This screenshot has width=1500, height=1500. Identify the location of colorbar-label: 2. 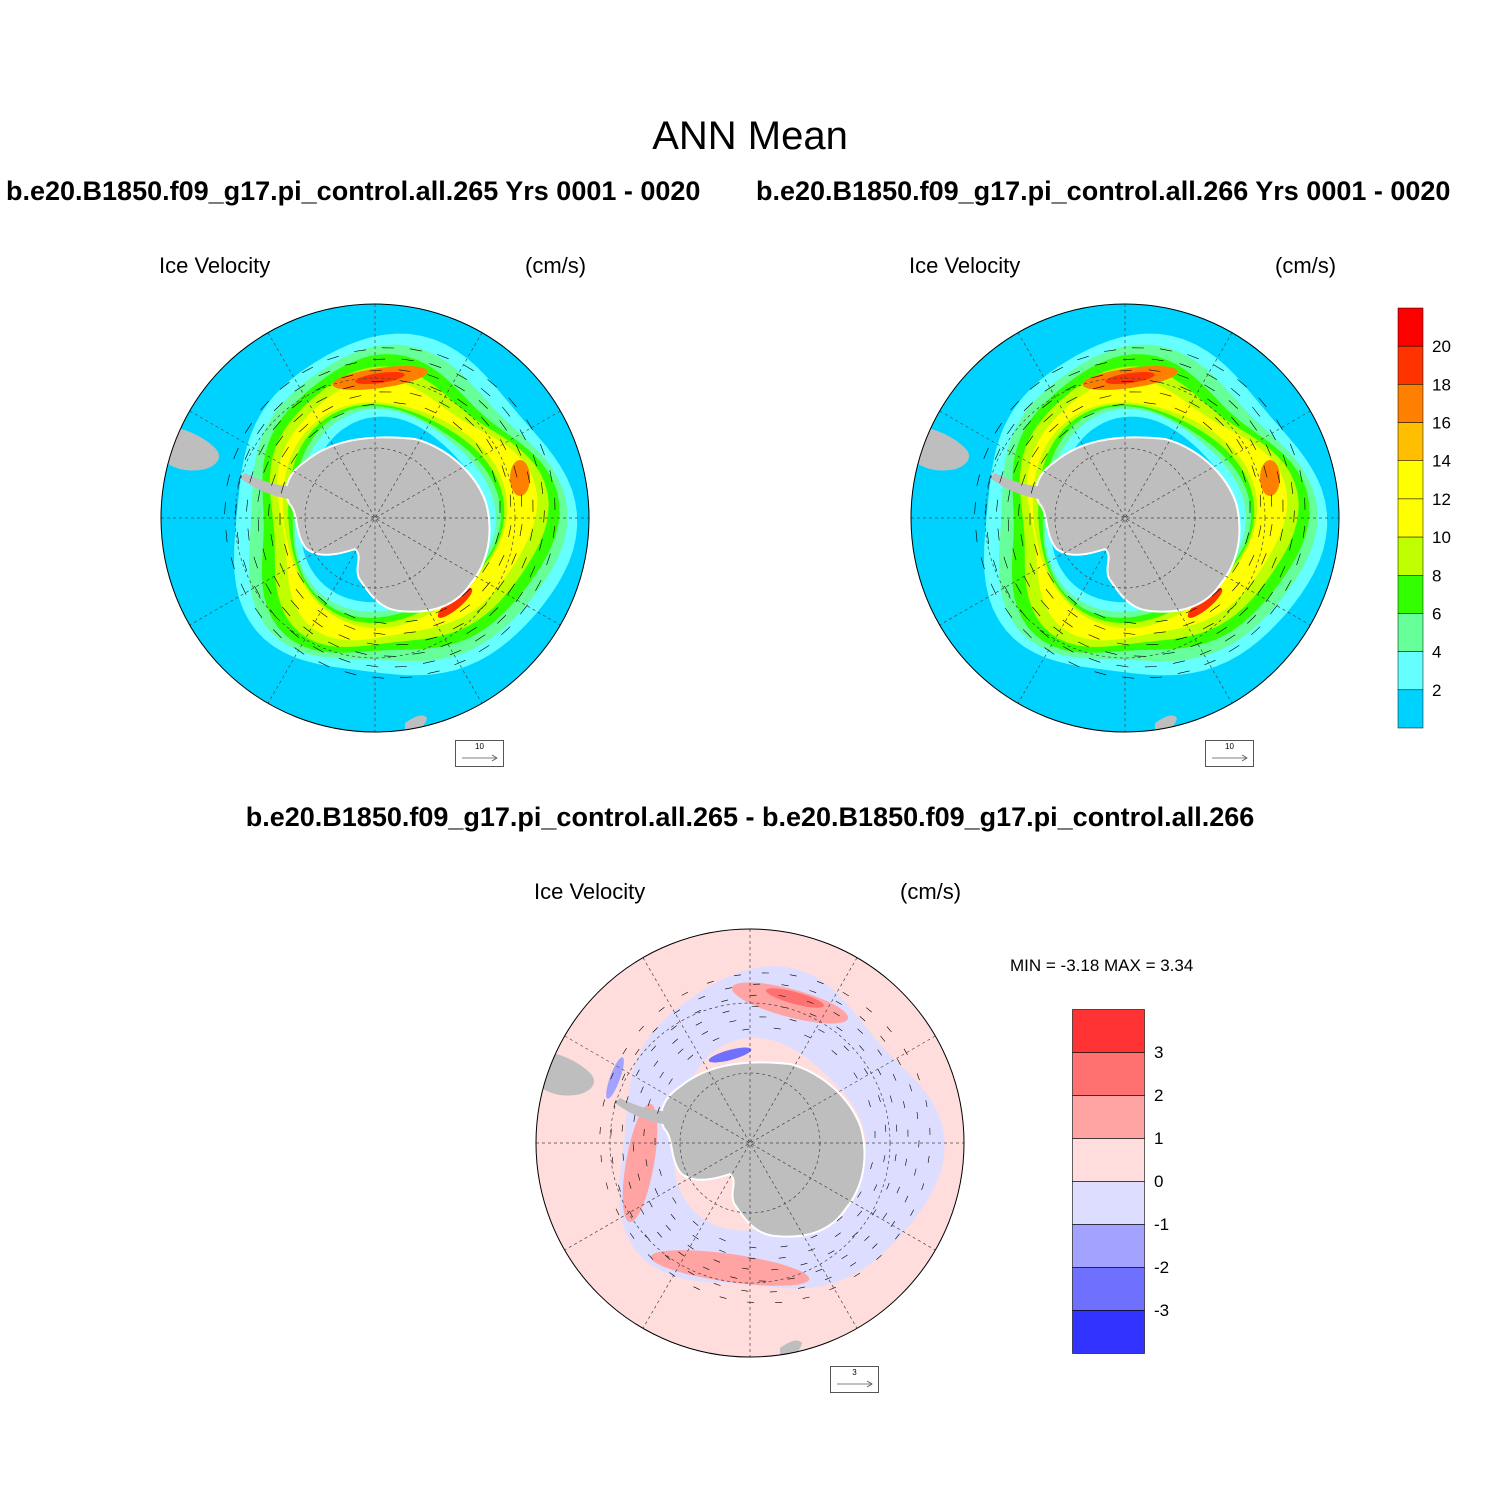
(1436, 690).